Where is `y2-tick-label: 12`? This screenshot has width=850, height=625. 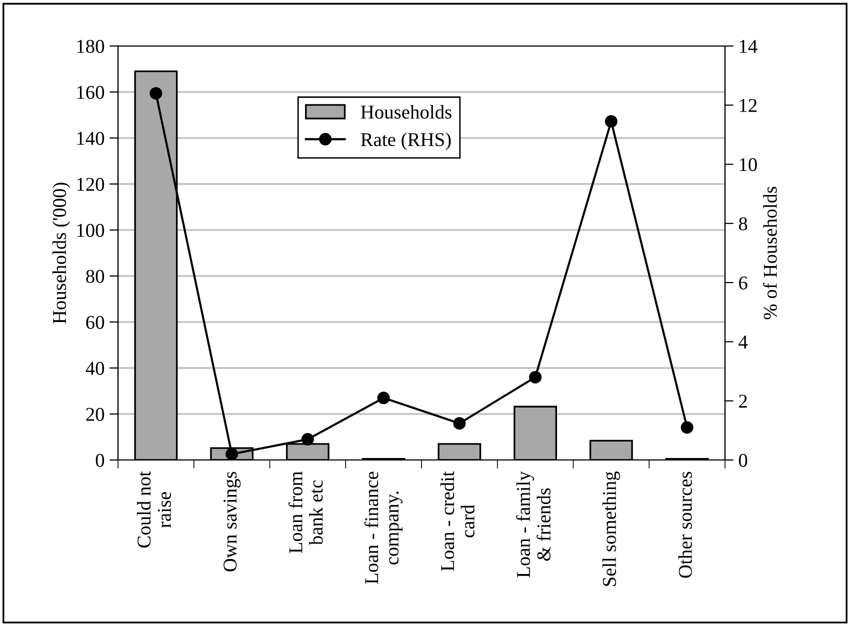
y2-tick-label: 12 is located at coordinates (748, 105).